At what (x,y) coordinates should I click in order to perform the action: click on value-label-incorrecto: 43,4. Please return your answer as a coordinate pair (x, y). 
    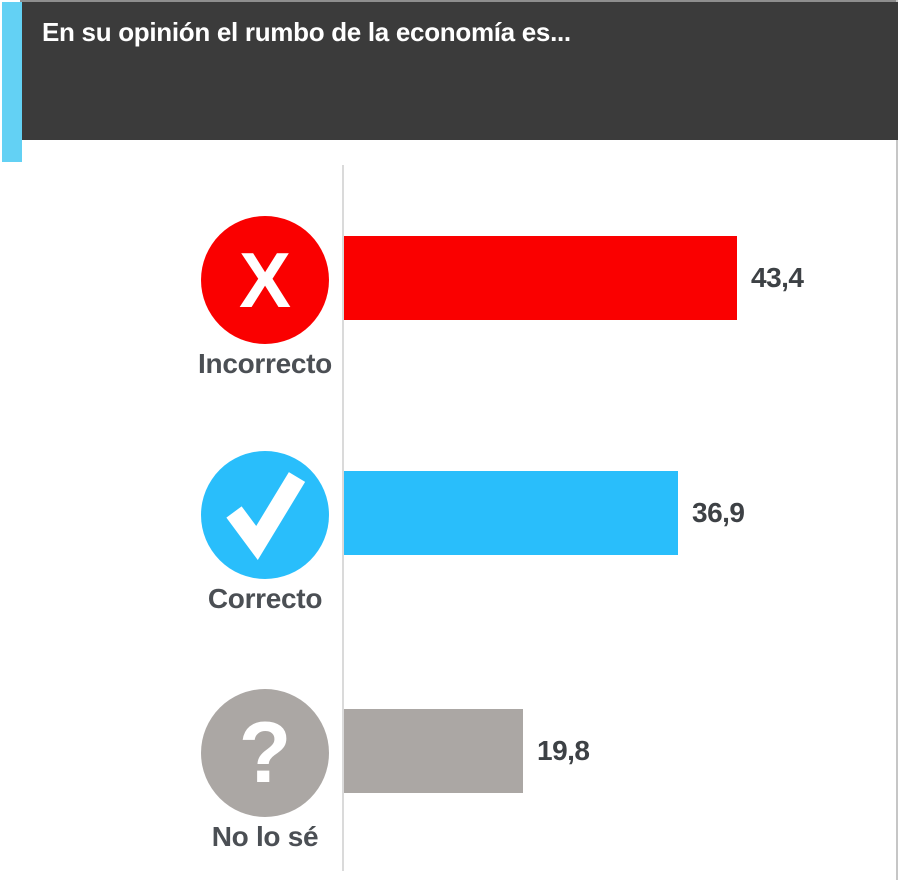
    Looking at the image, I should click on (777, 277).